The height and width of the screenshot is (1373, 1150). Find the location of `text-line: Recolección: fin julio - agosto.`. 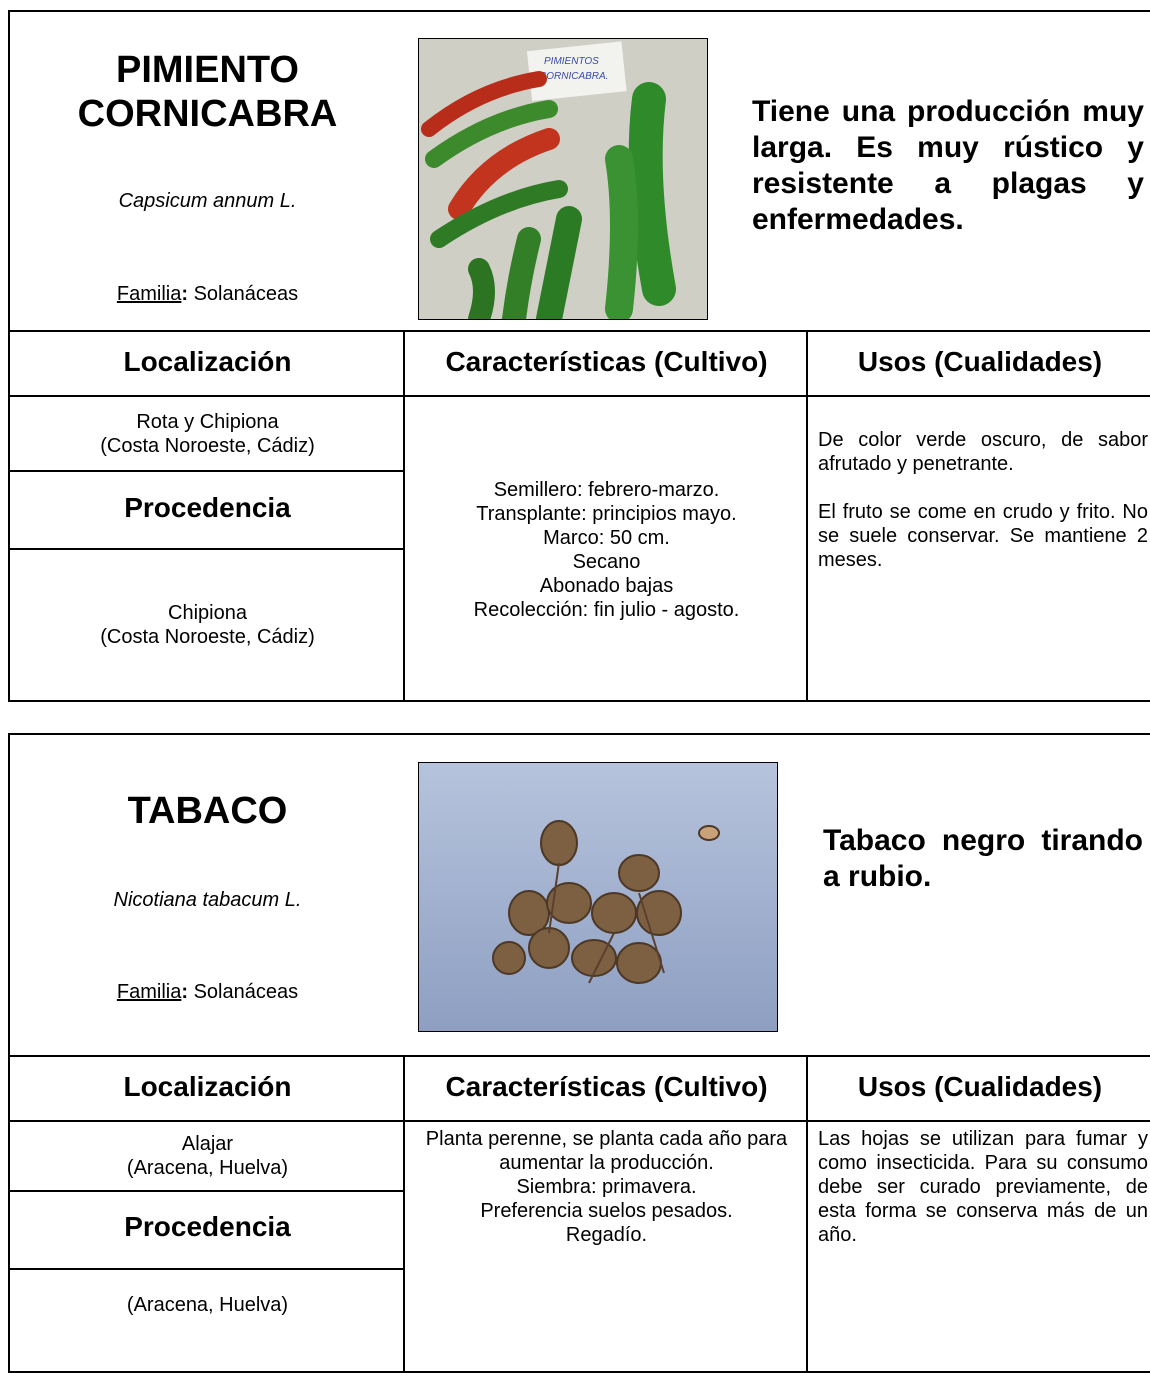

text-line: Recolección: fin julio - agosto. is located at coordinates (606, 609).